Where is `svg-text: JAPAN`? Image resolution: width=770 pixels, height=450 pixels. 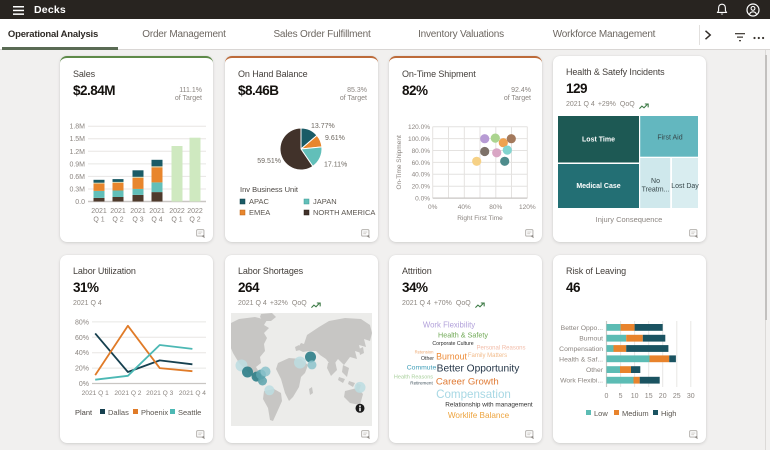 svg-text: JAPAN is located at coordinates (325, 201).